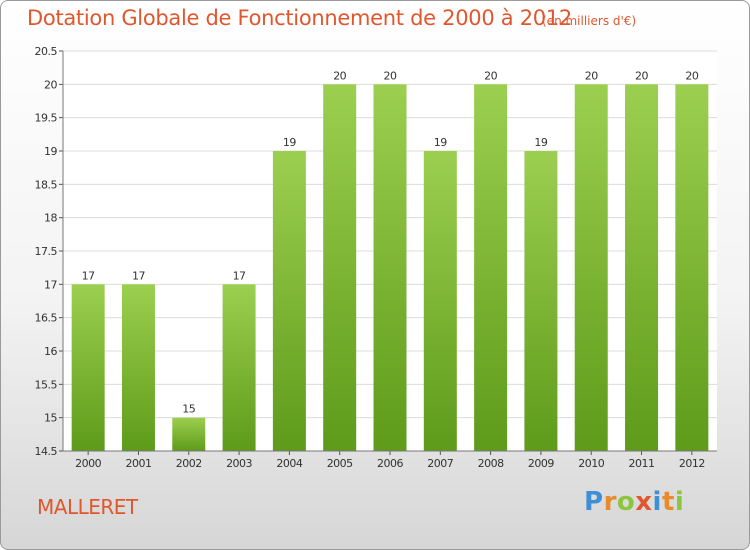 This screenshot has height=550, width=750. Describe the element at coordinates (50, 218) in the screenshot. I see `y-tick-label: 18` at that location.